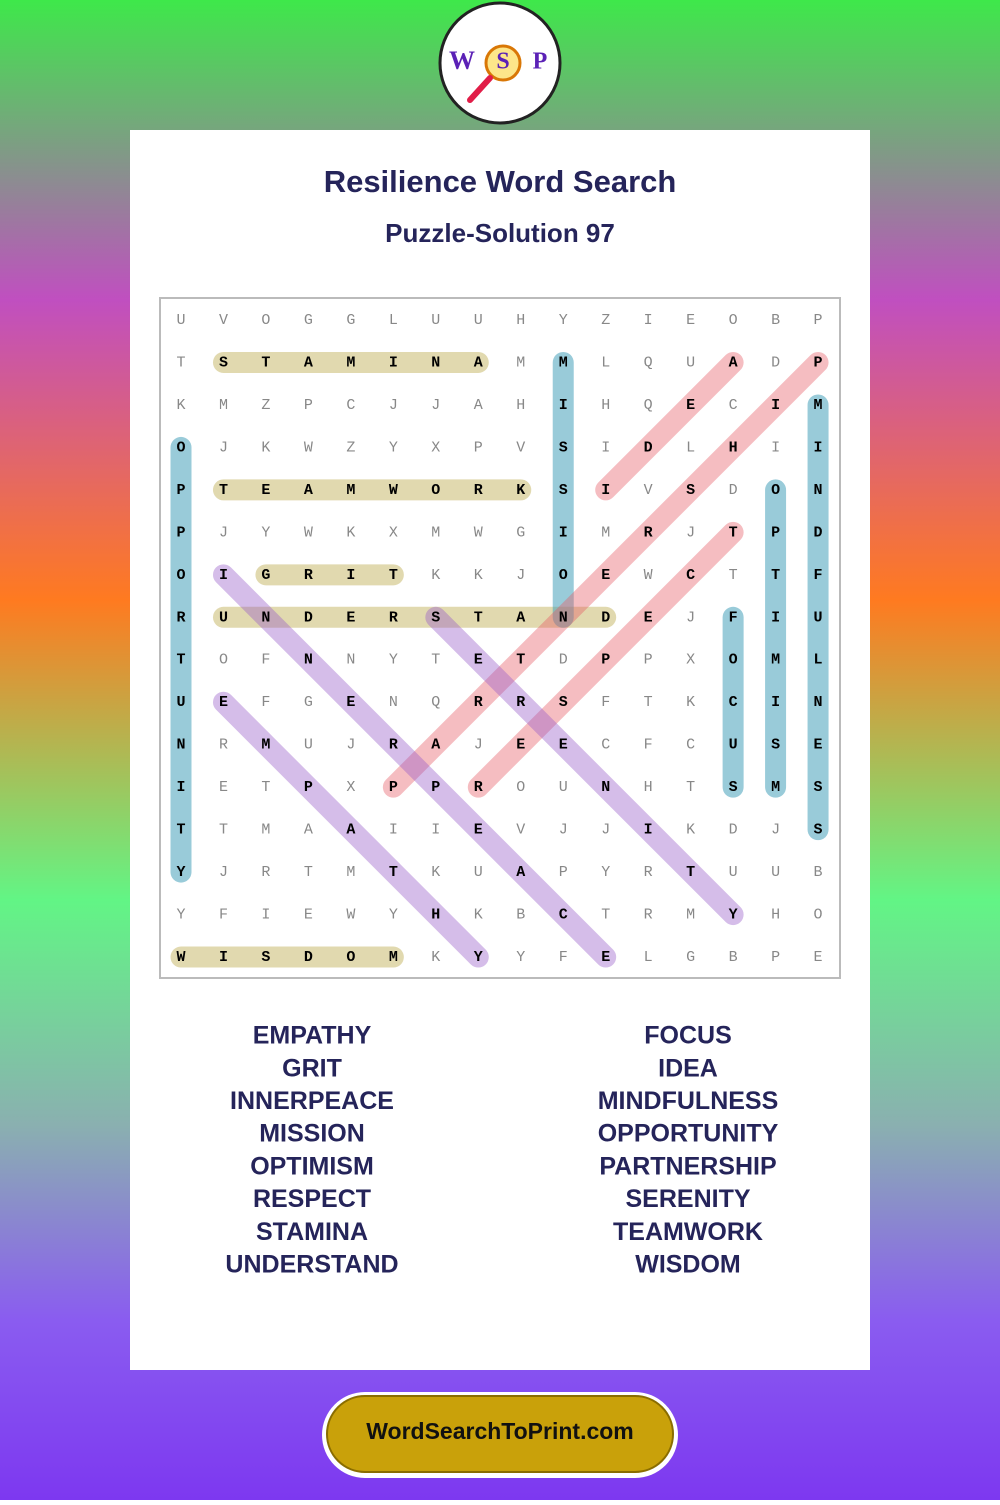 Image resolution: width=1000 pixels, height=1505 pixels. What do you see at coordinates (688, 1101) in the screenshot?
I see `word-list-item: MINDFULNESS` at bounding box center [688, 1101].